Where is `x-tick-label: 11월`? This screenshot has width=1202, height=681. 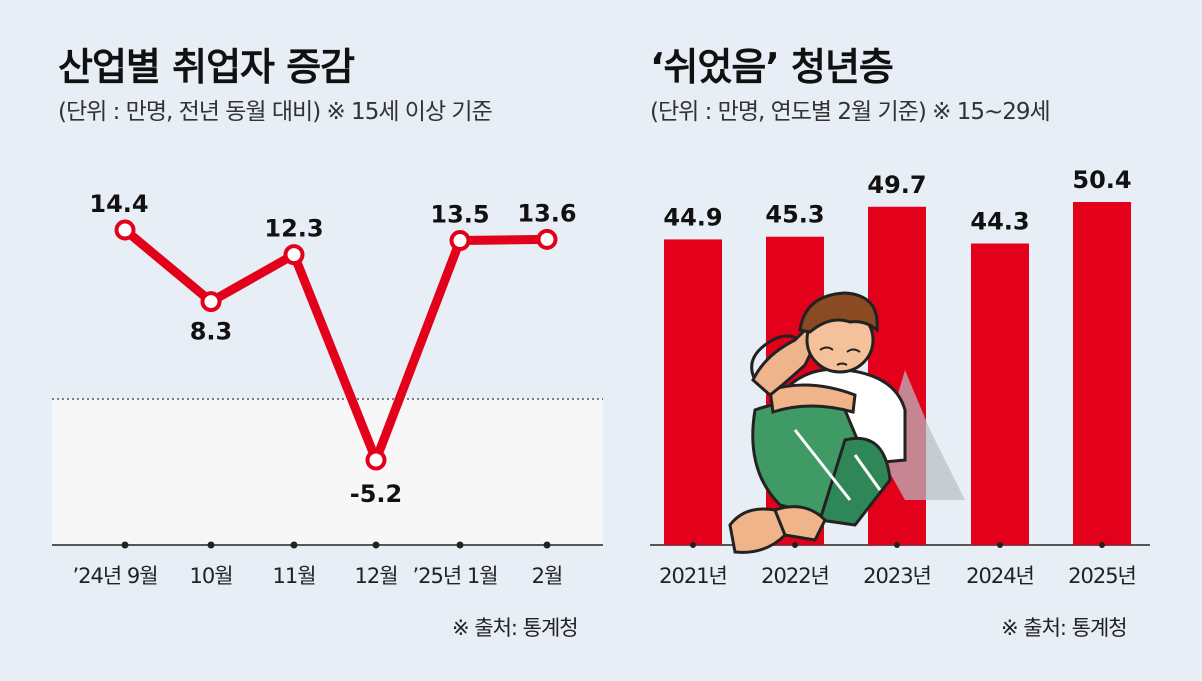
x-tick-label: 11월 is located at coordinates (293, 576).